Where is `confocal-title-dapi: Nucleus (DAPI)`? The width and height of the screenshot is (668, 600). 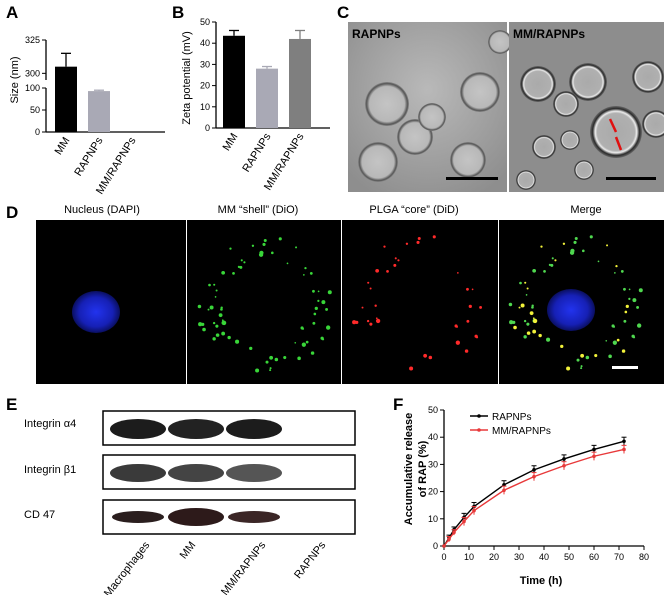 confocal-title-dapi: Nucleus (DAPI) is located at coordinates (102, 210).